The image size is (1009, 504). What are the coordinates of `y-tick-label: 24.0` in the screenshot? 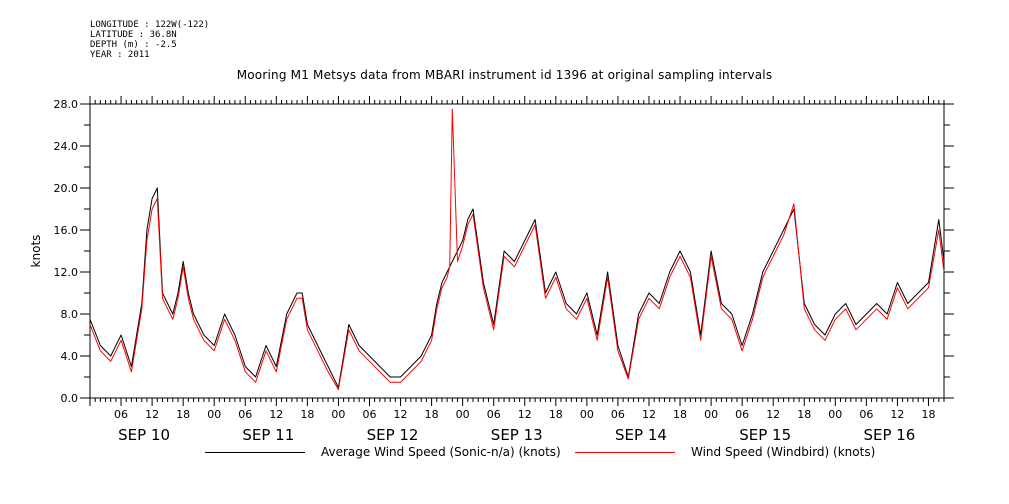 It's located at (66, 146).